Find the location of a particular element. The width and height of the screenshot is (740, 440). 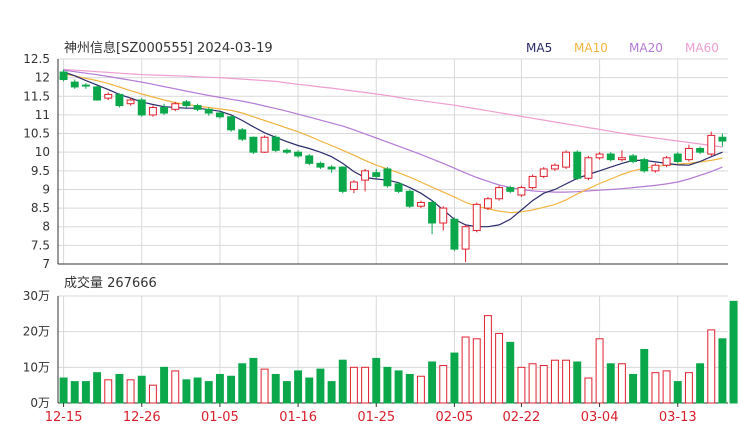

k-y-tick-label: 7 is located at coordinates (46, 264).